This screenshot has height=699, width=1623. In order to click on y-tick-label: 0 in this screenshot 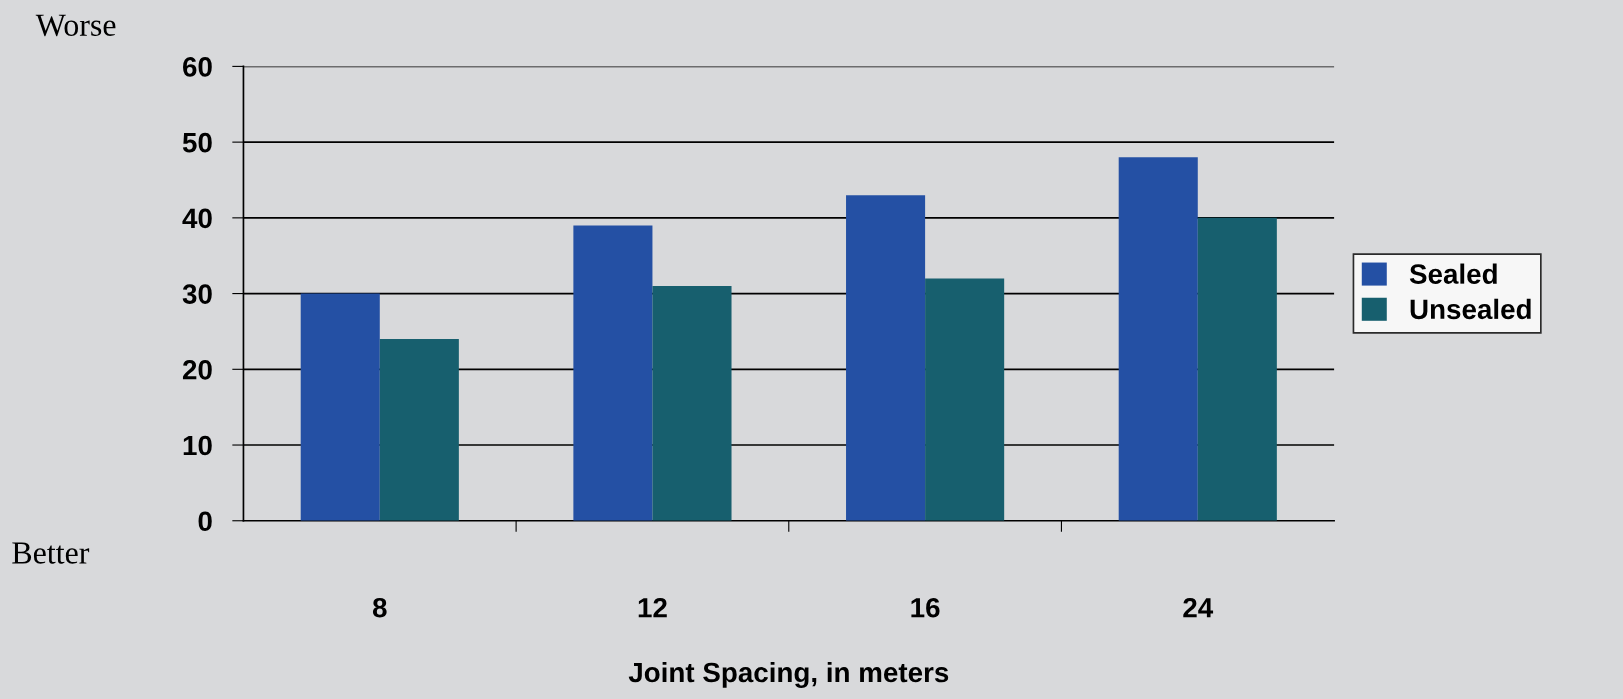, I will do `click(205, 521)`.